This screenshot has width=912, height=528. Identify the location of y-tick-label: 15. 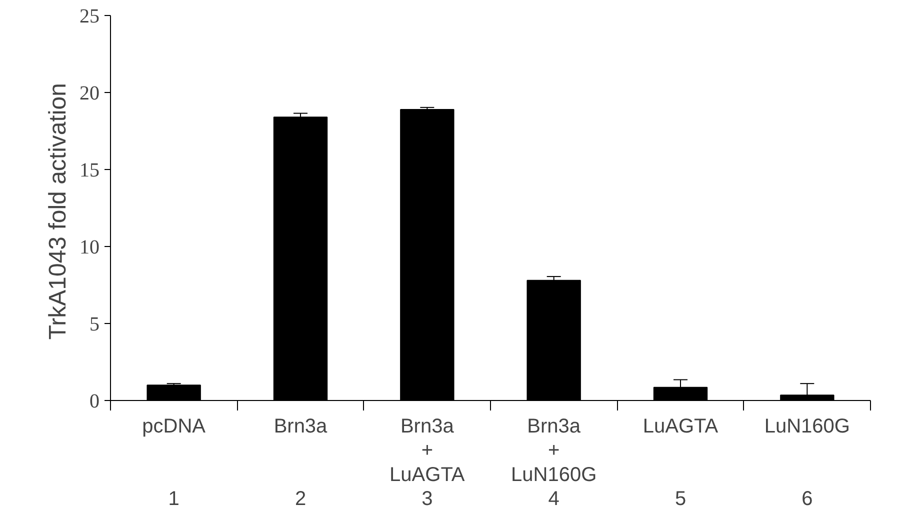
(90, 171).